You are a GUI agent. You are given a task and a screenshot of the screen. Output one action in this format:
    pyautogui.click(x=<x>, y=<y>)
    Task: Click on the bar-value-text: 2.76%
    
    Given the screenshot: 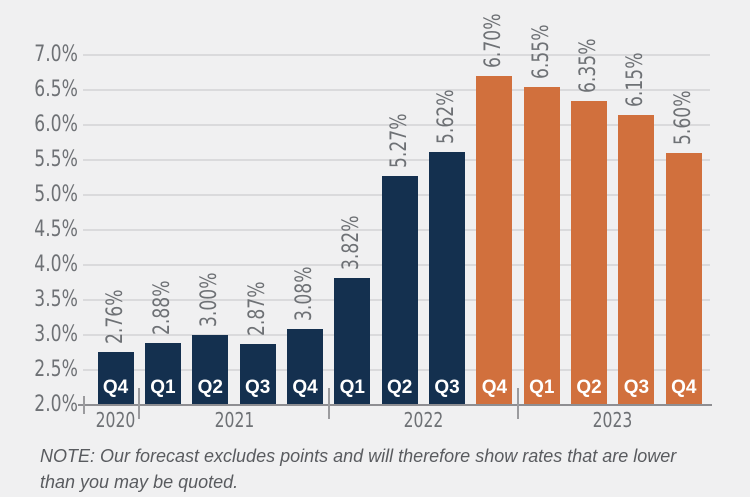 What is the action you would take?
    pyautogui.click(x=115, y=316)
    